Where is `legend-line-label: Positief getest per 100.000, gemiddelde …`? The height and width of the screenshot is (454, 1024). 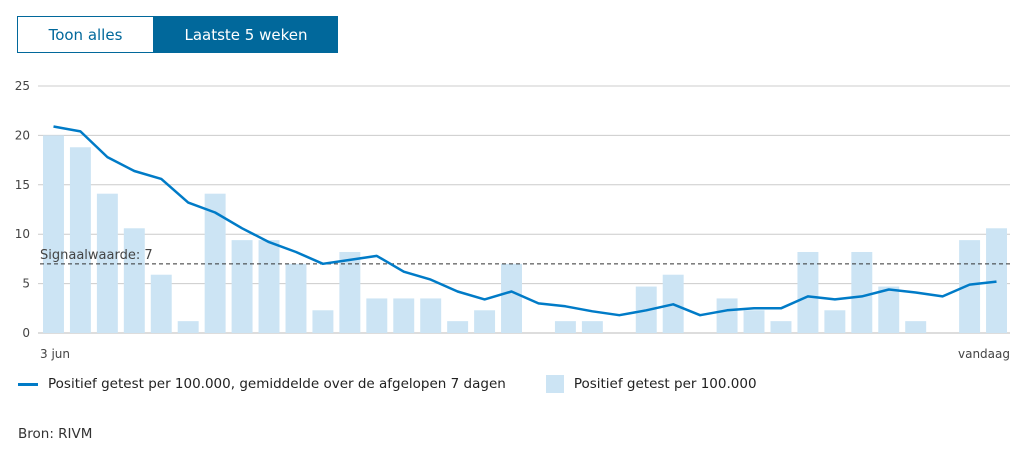
legend-line-label: Positief getest per 100.000, gemiddelde … is located at coordinates (277, 384).